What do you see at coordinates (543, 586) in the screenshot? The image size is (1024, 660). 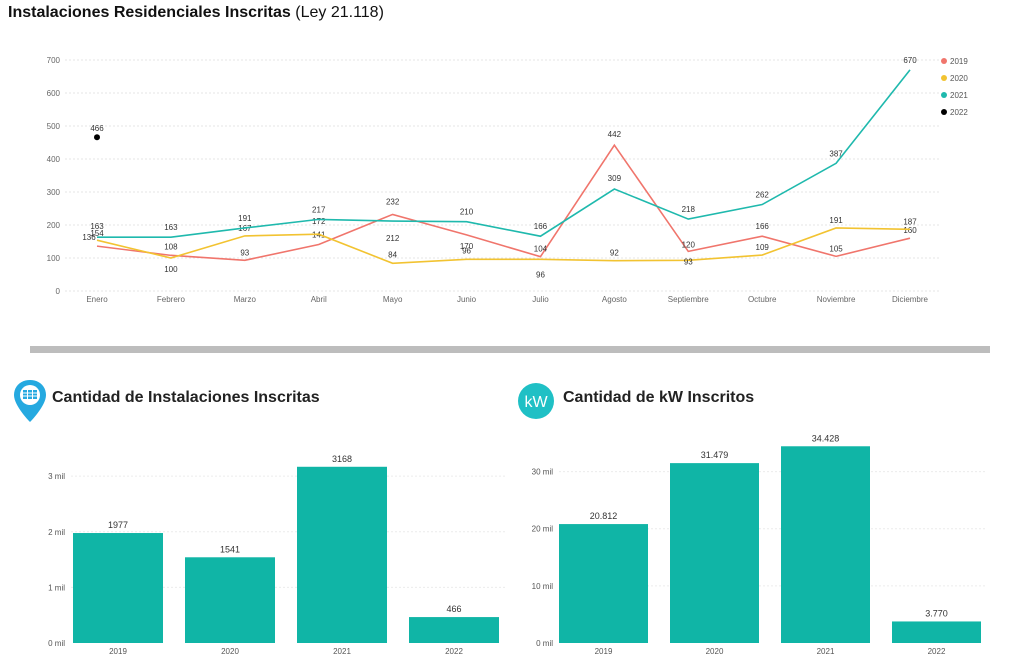 I see `y-tick-label: 10 mil` at bounding box center [543, 586].